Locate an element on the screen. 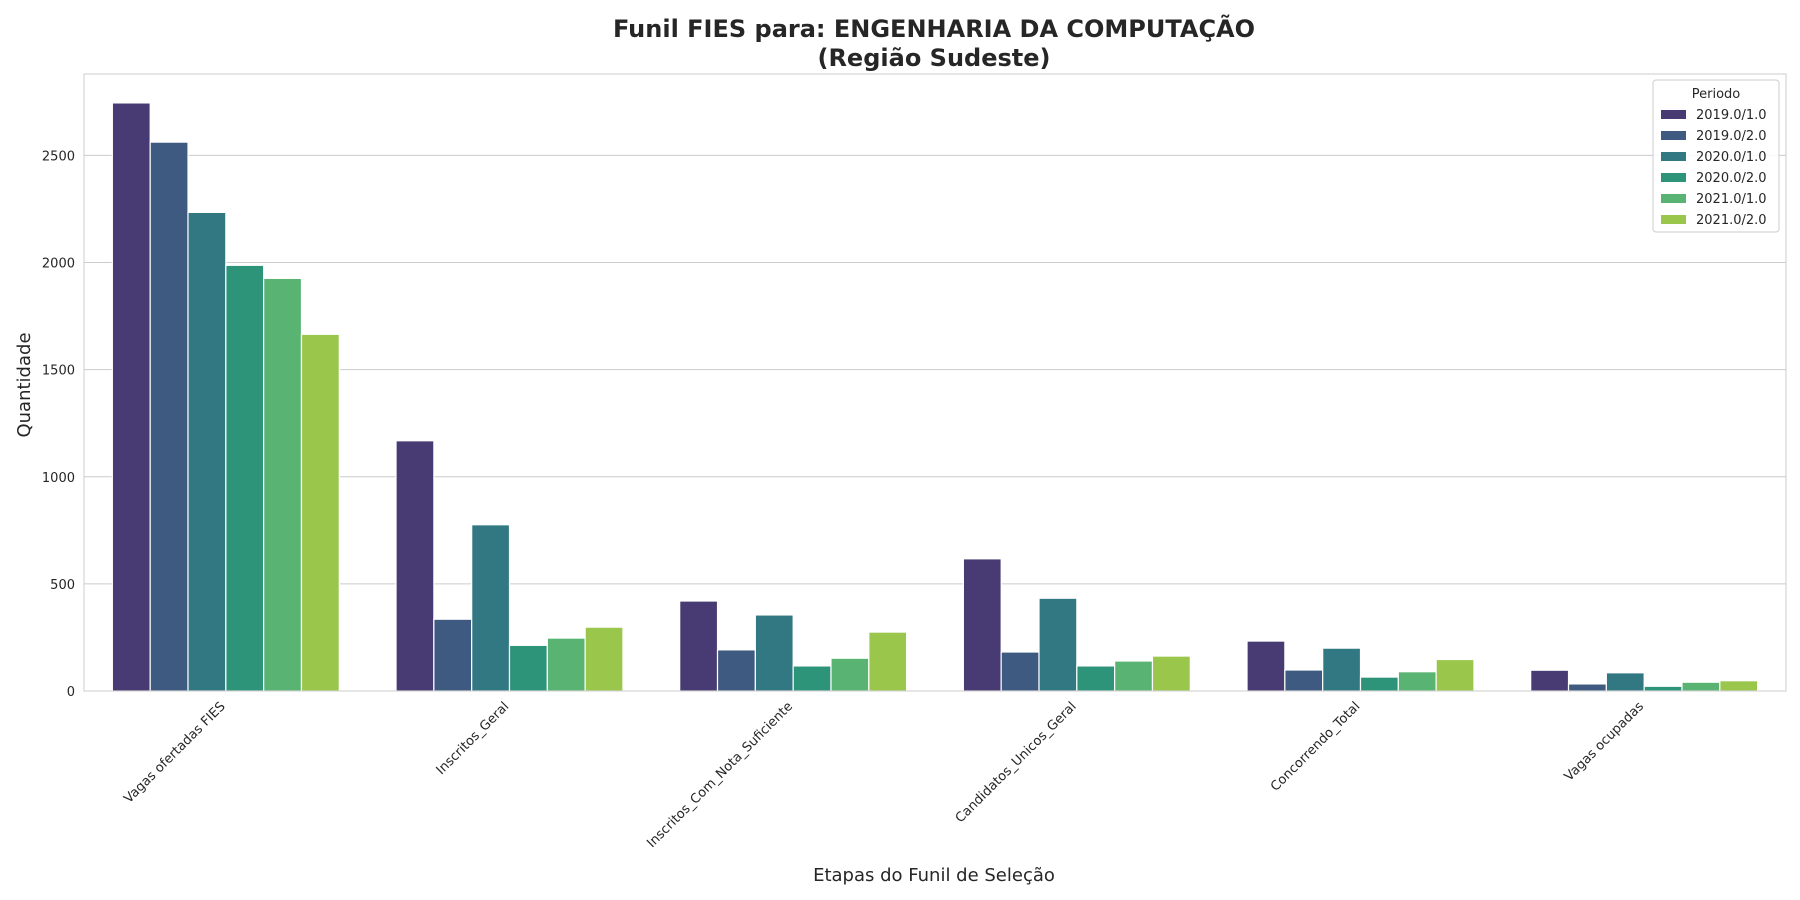 This screenshot has width=1800, height=900. legend-entry: 2020.0/2.0 is located at coordinates (1731, 178).